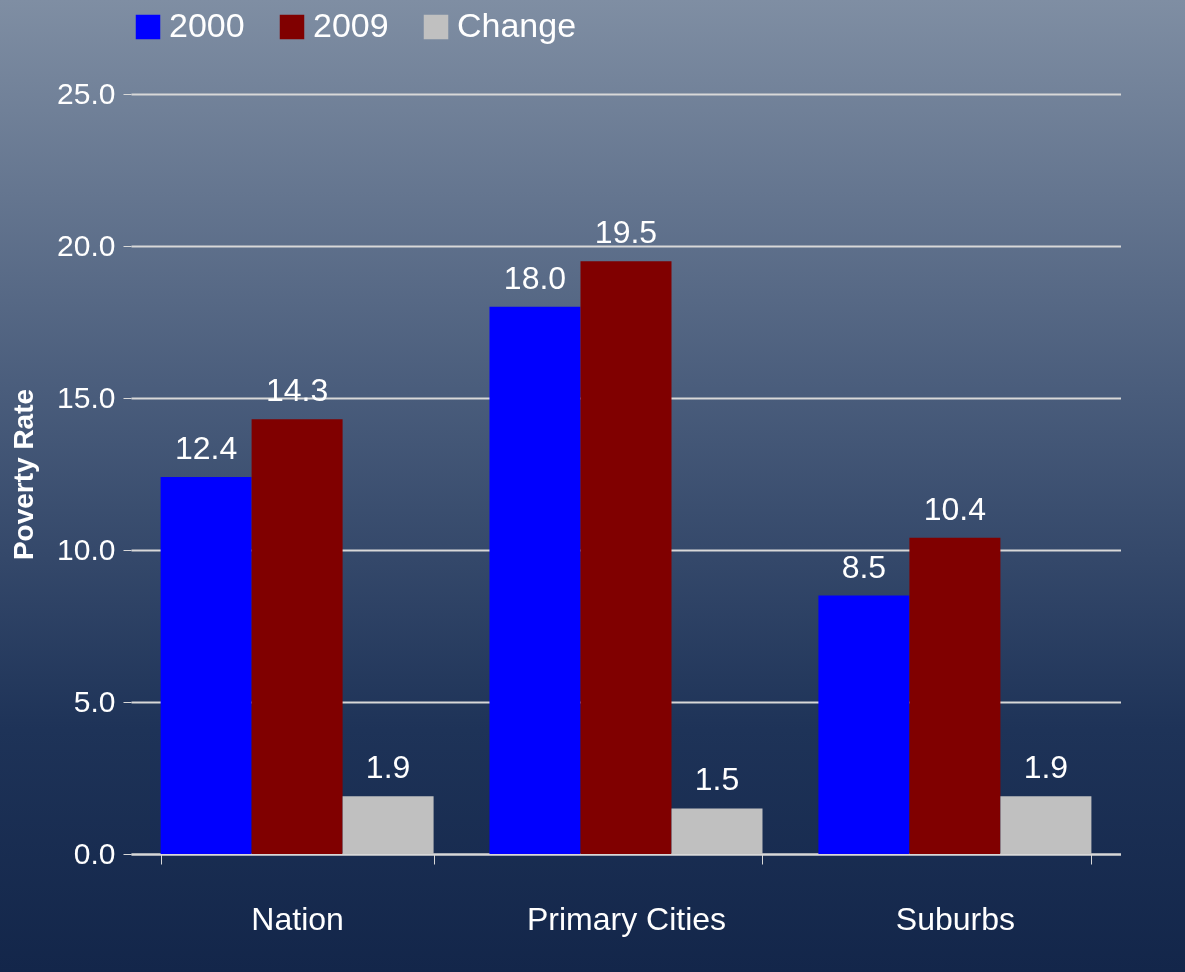  I want to click on legend-label: Change, so click(517, 25).